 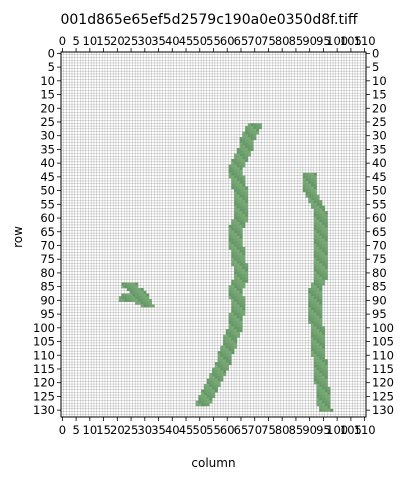 What do you see at coordinates (383, 383) in the screenshot?
I see `y-tick-right-label: 120` at bounding box center [383, 383].